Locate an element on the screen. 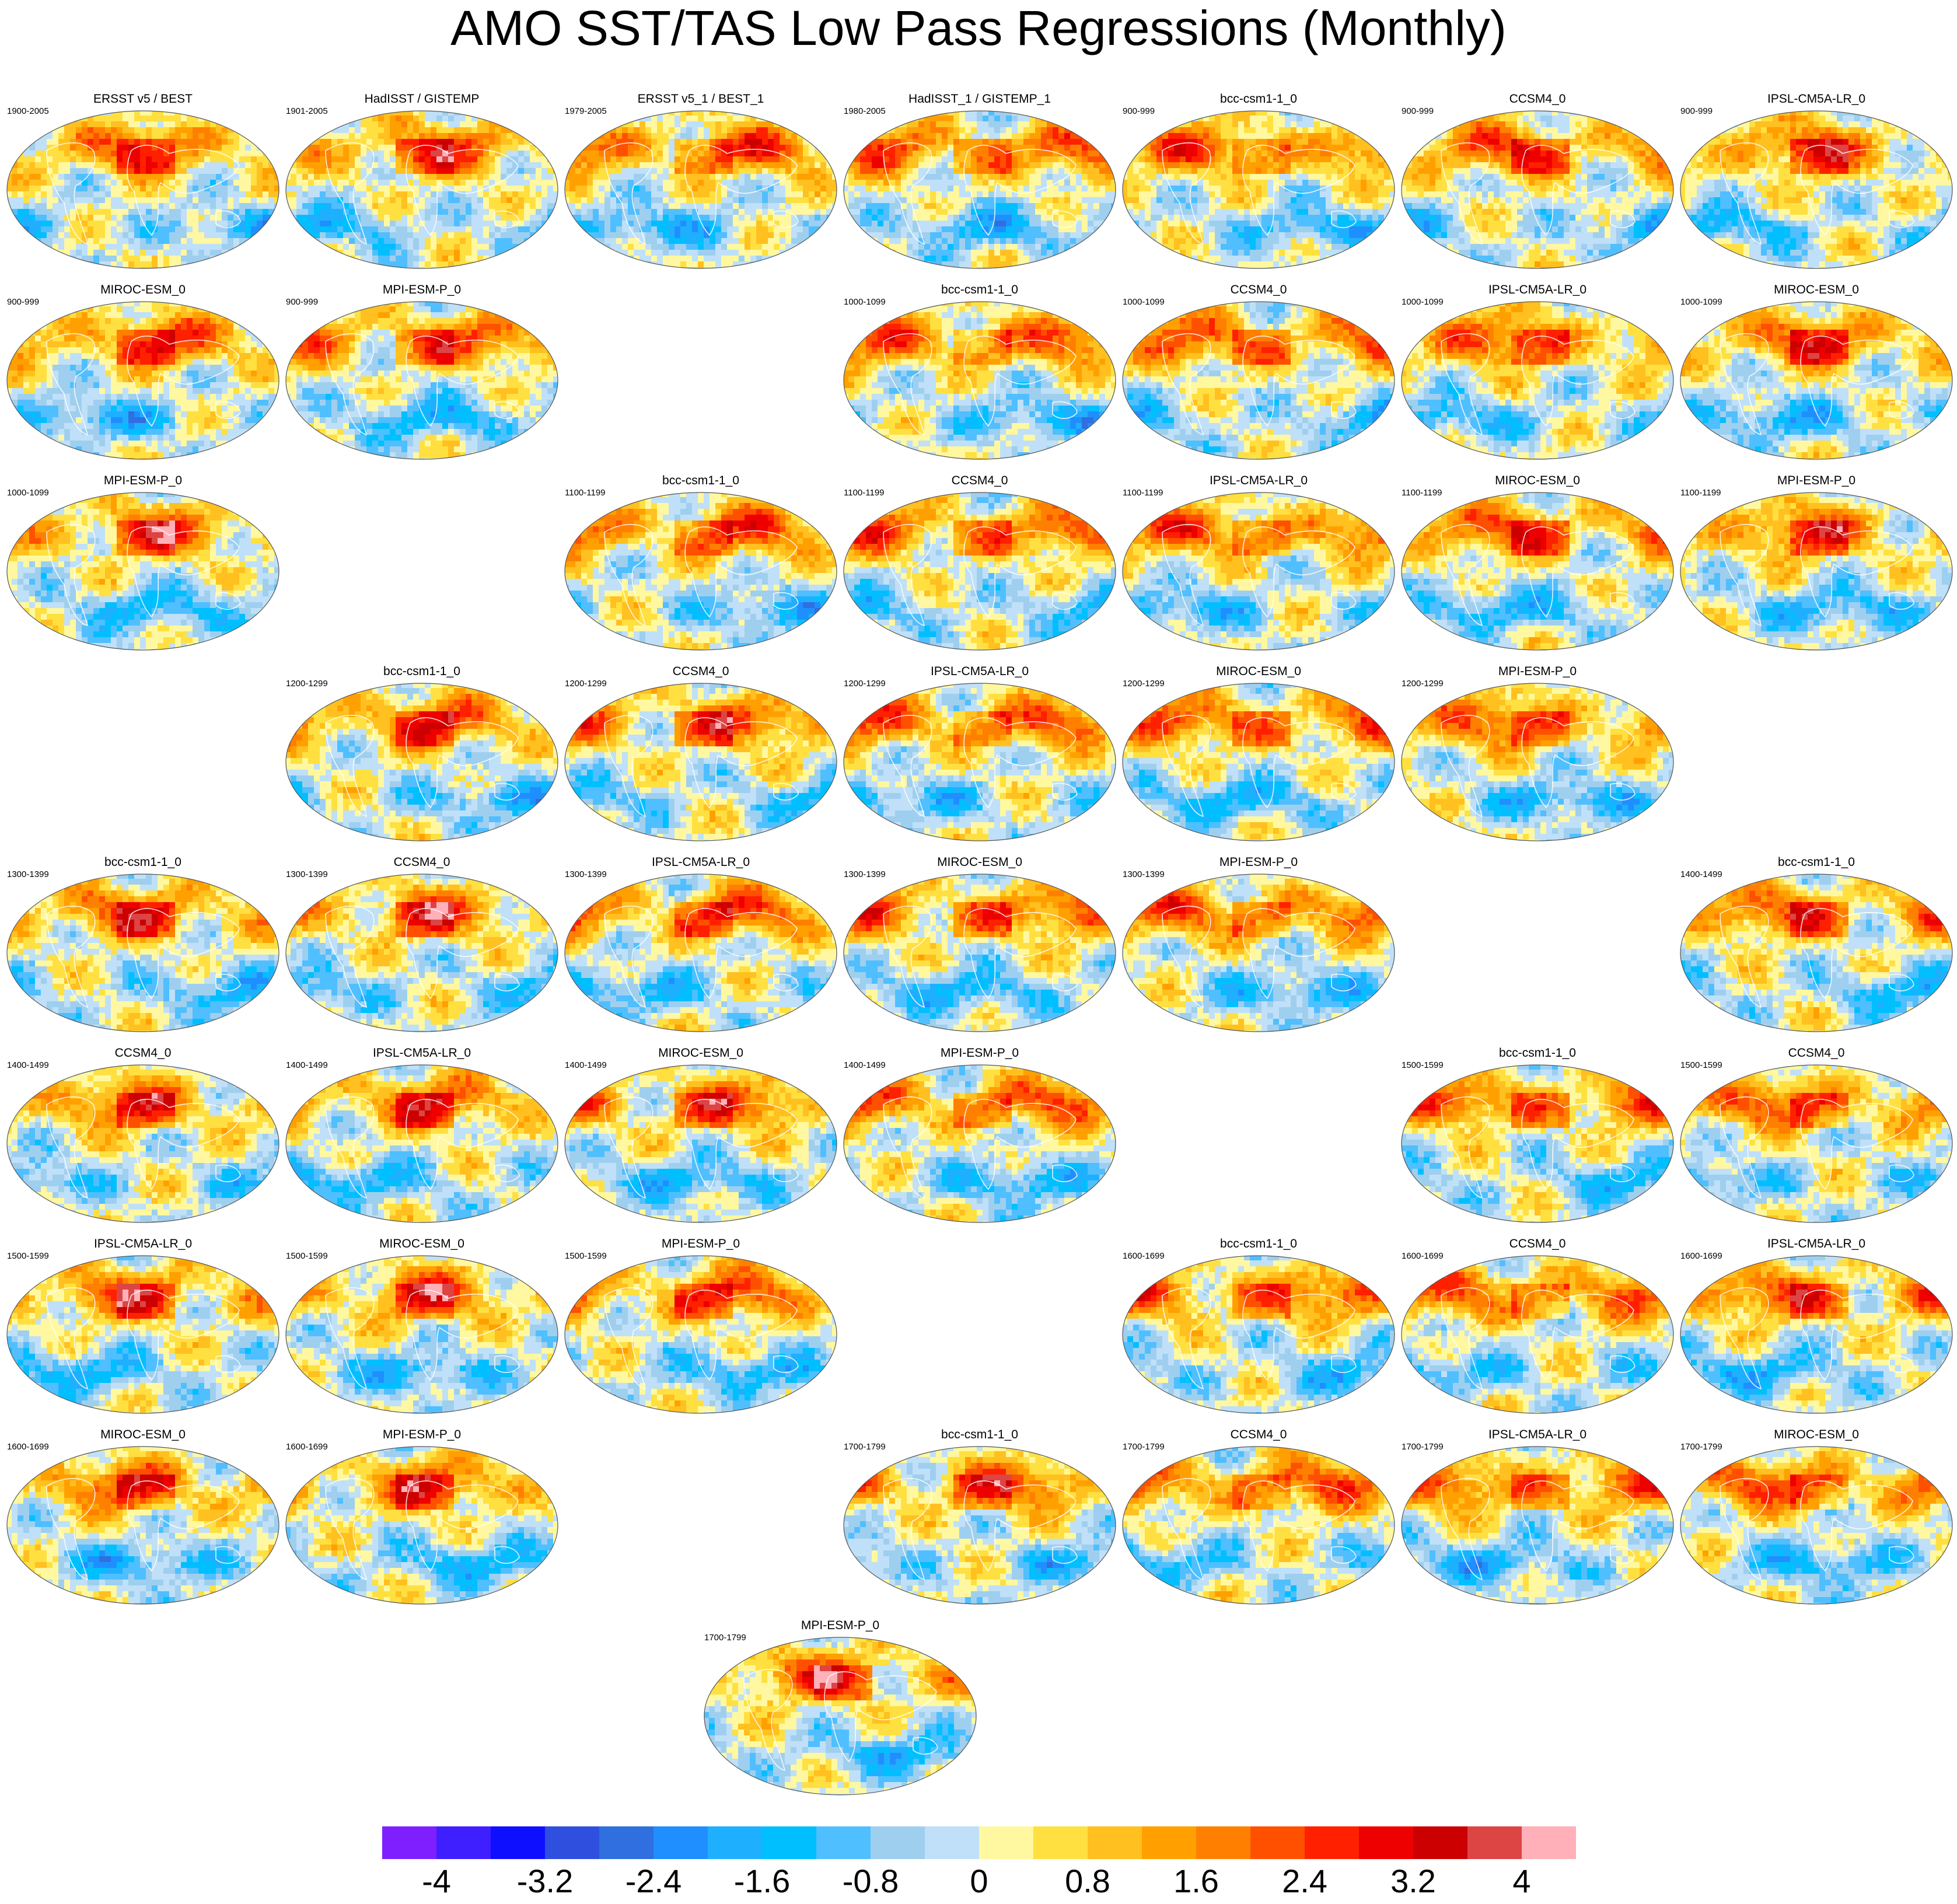 The image size is (1957, 1904). map-panel: IPSL-CM5A-LR_0 1300-1399 is located at coordinates (701, 944).